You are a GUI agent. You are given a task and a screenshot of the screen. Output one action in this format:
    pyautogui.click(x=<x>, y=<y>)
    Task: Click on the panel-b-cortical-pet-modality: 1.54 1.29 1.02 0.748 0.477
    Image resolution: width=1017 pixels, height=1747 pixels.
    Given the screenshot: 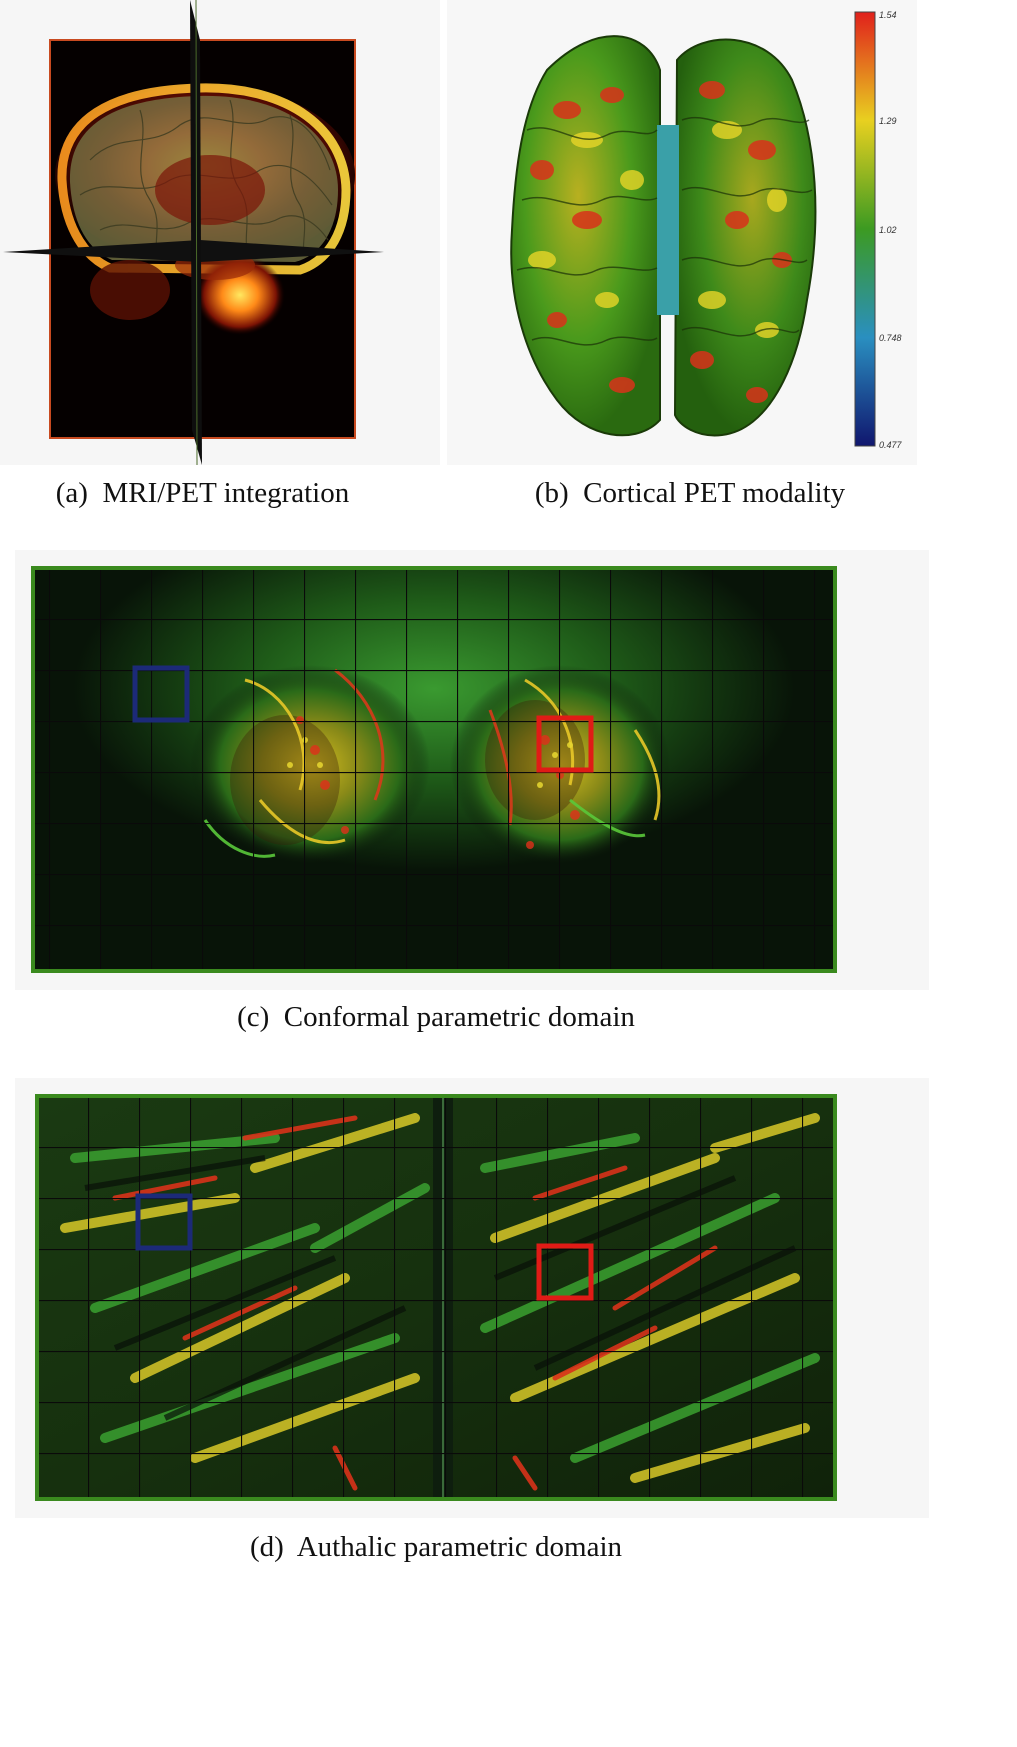 What is the action you would take?
    pyautogui.click(x=682, y=232)
    